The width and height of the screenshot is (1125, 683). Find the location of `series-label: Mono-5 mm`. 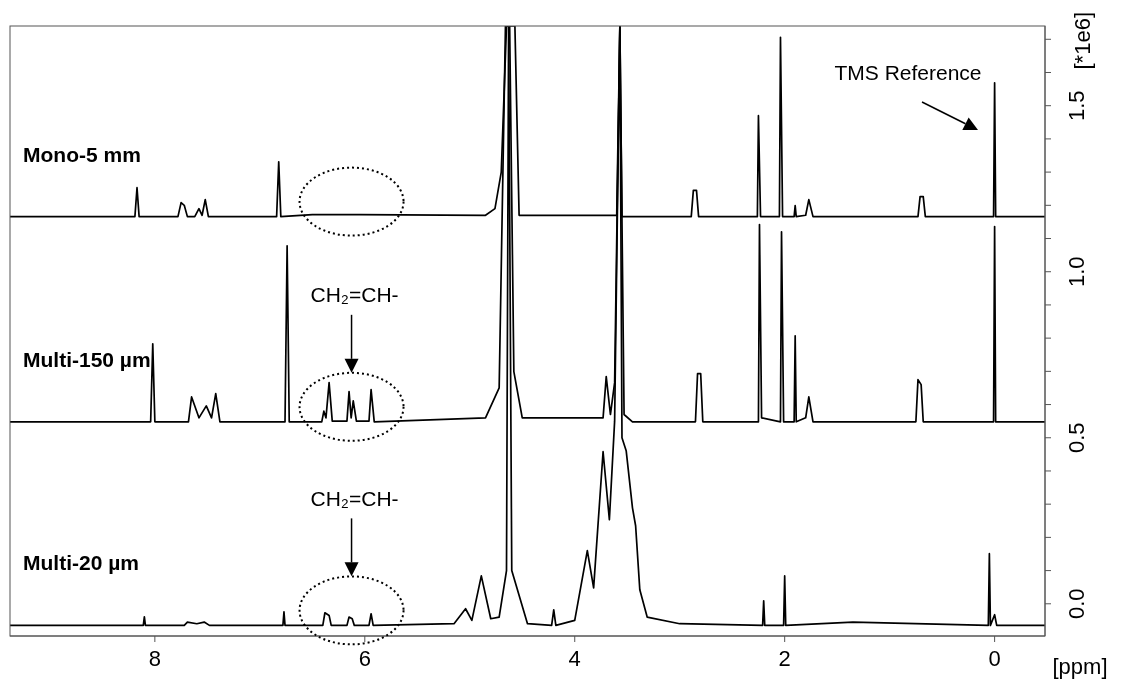

series-label: Mono-5 mm is located at coordinates (82, 154).